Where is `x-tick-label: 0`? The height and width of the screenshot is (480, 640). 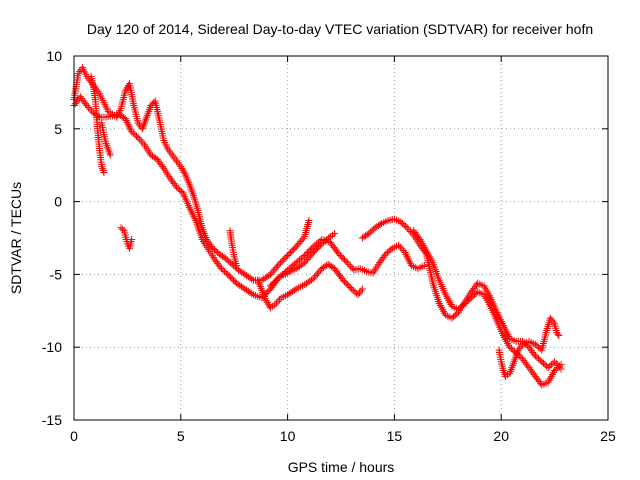 x-tick-label: 0 is located at coordinates (74, 436).